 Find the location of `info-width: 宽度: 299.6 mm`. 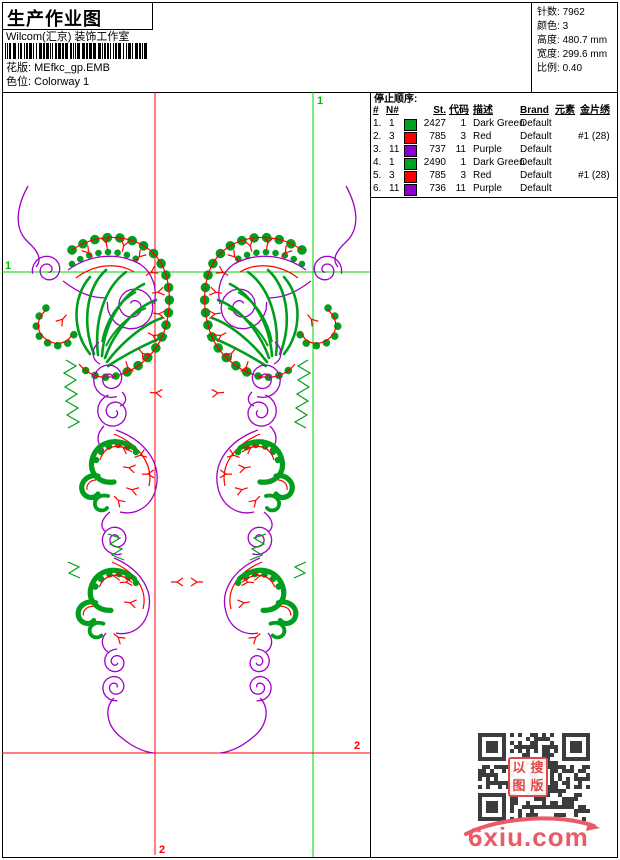

info-width: 宽度: 299.6 mm is located at coordinates (572, 54).